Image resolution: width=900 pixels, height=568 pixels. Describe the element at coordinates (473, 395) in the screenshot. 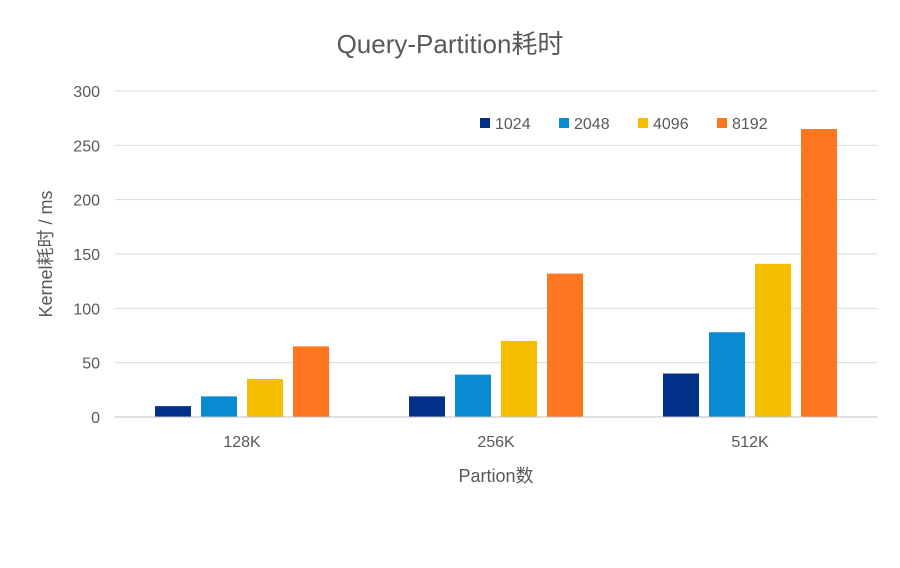

I see `bar-2048-256K` at that location.